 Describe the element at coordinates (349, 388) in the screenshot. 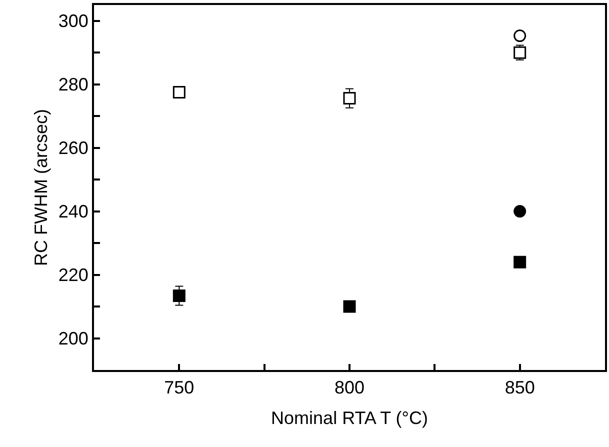

I see `x-tick-label: 800` at that location.